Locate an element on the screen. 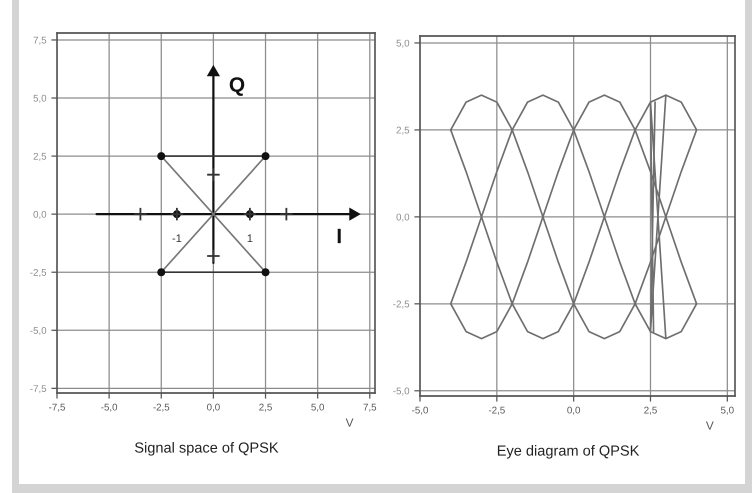 This screenshot has height=493, width=752. annotation: -1 is located at coordinates (177, 238).